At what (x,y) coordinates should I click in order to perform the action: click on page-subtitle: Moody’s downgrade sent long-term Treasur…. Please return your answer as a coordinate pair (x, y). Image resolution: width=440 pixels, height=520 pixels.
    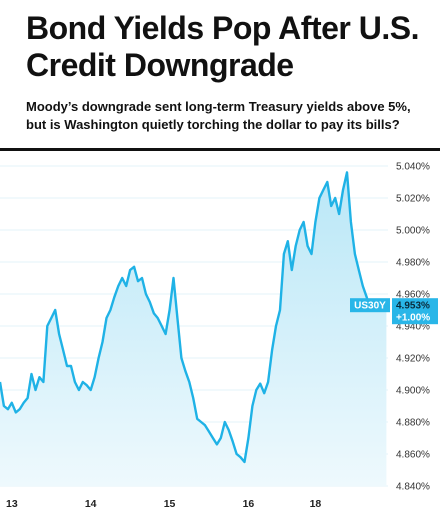
    Looking at the image, I should click on (218, 115).